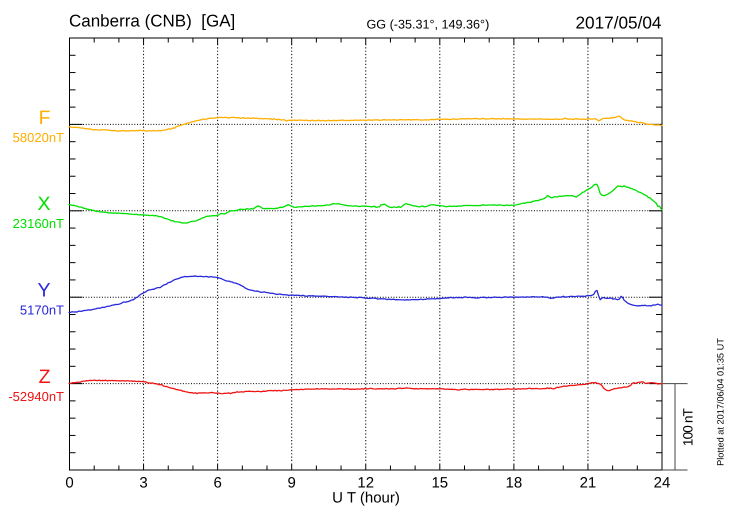 The image size is (730, 520). Describe the element at coordinates (618, 23) in the screenshot. I see `svg-text: 2017/05/04` at that location.